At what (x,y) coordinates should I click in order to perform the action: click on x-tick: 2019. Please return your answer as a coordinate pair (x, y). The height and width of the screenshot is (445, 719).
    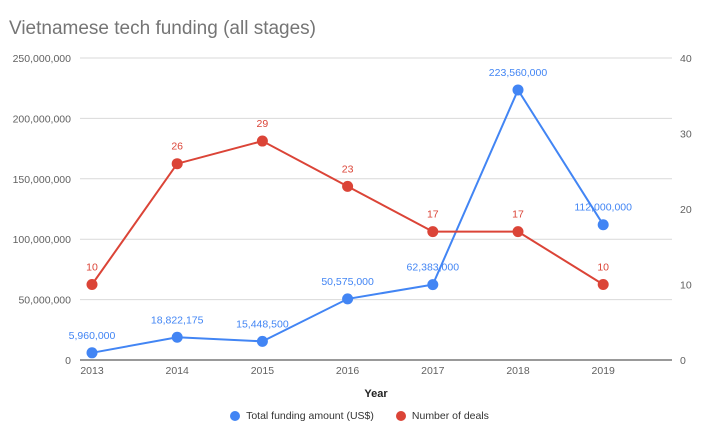
    Looking at the image, I should click on (604, 371).